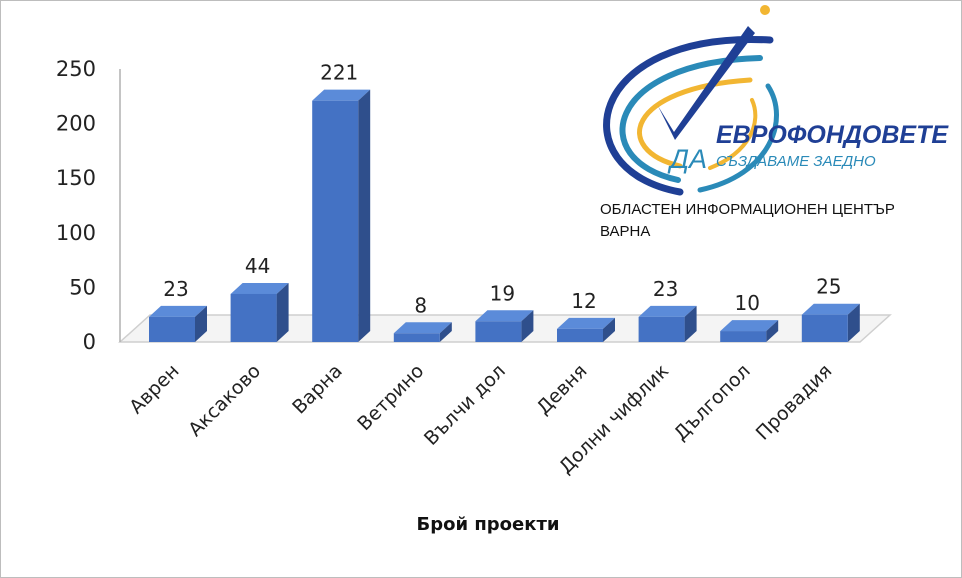 The height and width of the screenshot is (578, 962). Describe the element at coordinates (82, 287) in the screenshot. I see `y-tick-label: 50` at that location.